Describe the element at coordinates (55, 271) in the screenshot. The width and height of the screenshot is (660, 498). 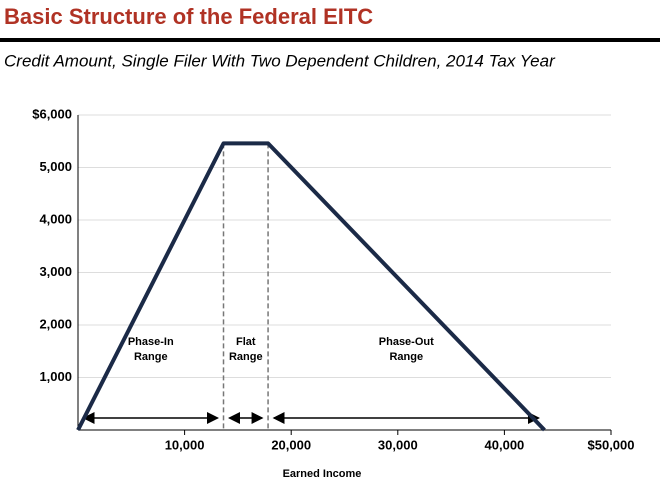
I see `y-tick-label: 3,000` at that location.